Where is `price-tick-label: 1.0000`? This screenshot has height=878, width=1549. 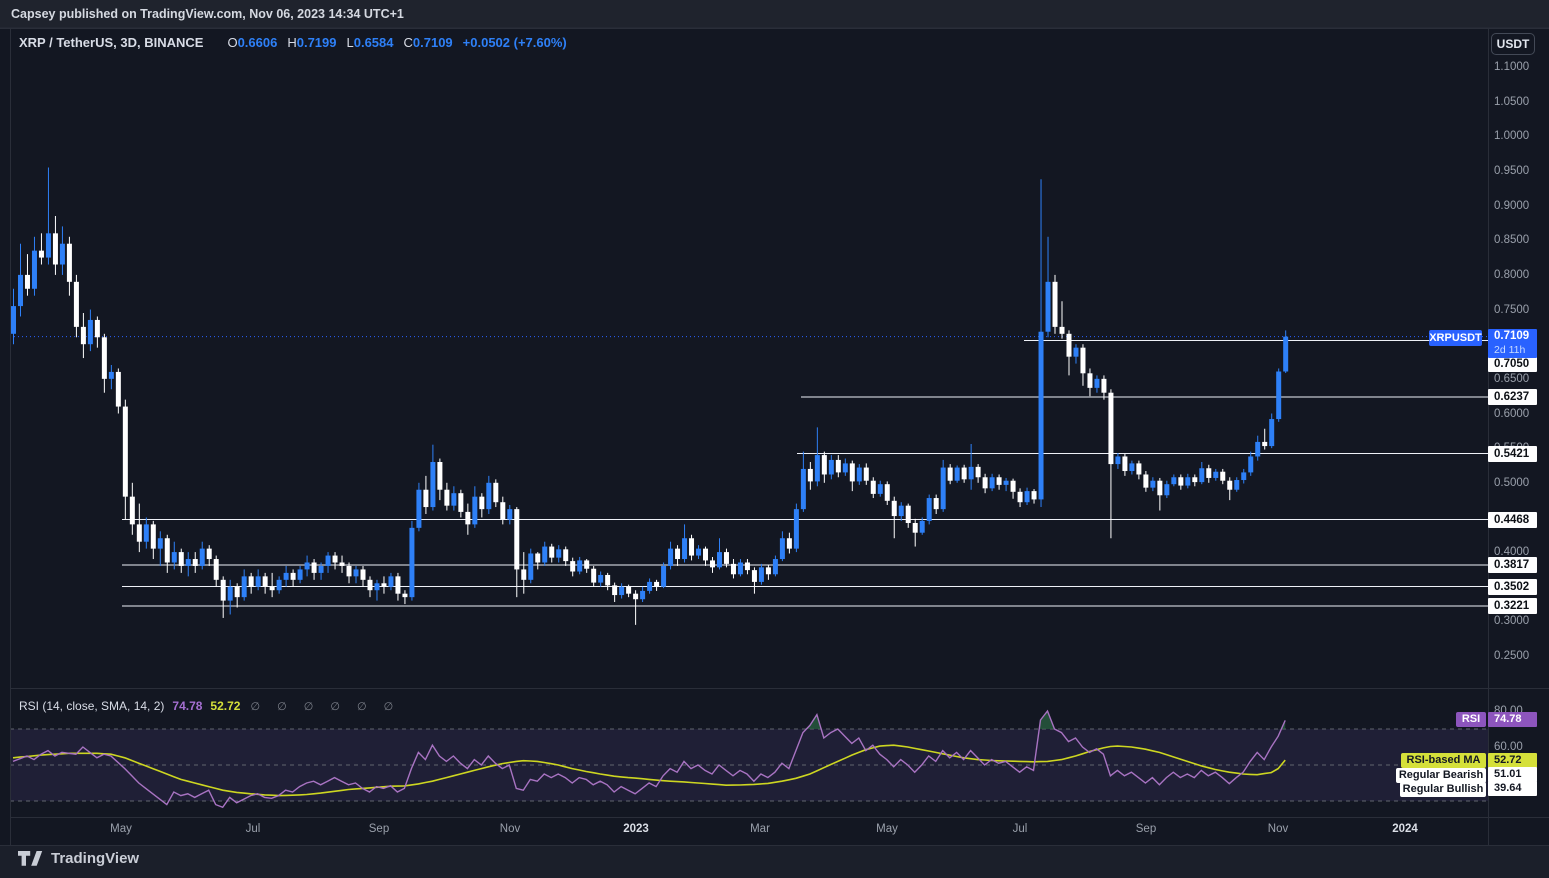 price-tick-label: 1.0000 is located at coordinates (1512, 136).